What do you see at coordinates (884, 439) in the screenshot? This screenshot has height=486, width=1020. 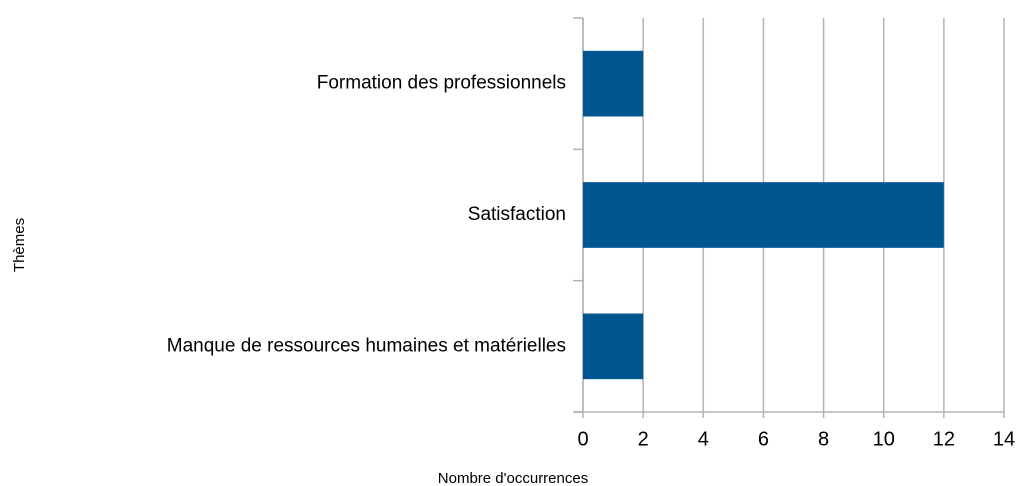 I see `x-tick-label: 10` at bounding box center [884, 439].